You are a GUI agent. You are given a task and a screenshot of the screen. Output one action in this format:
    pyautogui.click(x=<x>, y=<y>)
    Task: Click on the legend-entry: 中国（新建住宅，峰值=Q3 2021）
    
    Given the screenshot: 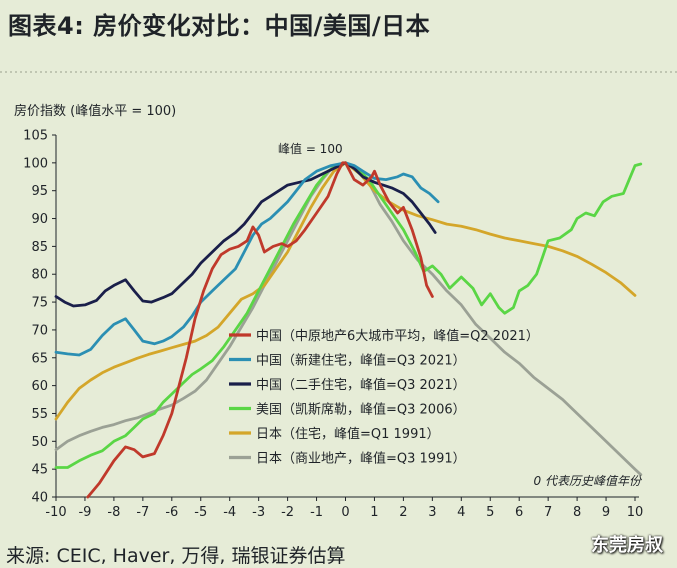 What is the action you would take?
    pyautogui.click(x=361, y=361)
    